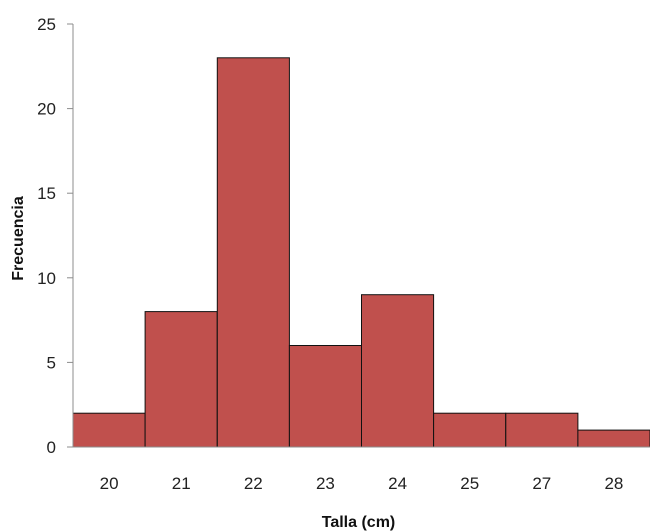  I want to click on x-tick-label: 28, so click(613, 483).